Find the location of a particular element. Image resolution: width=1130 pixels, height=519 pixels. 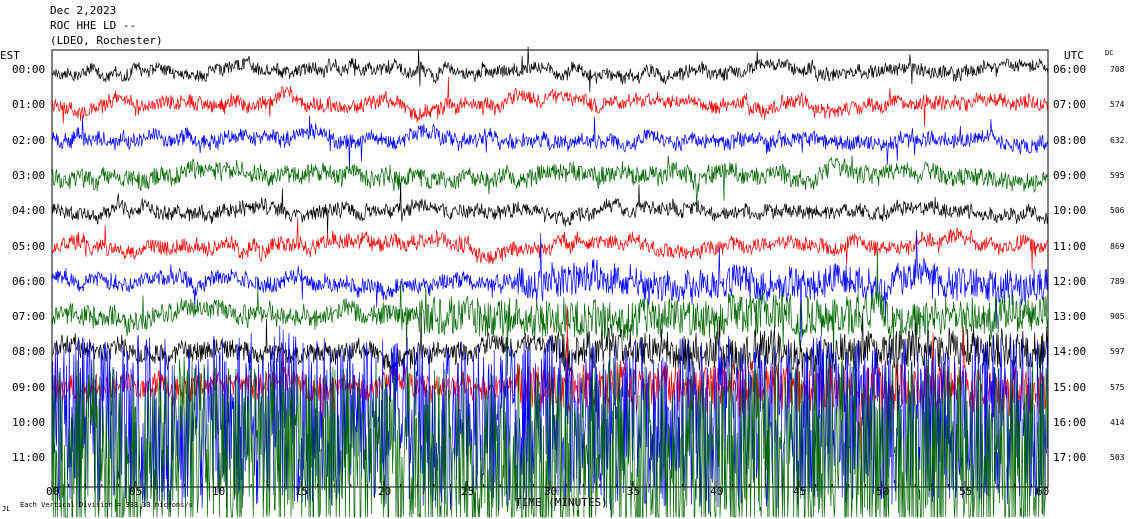

station-label: ROC HHE LD -- is located at coordinates (93, 25).